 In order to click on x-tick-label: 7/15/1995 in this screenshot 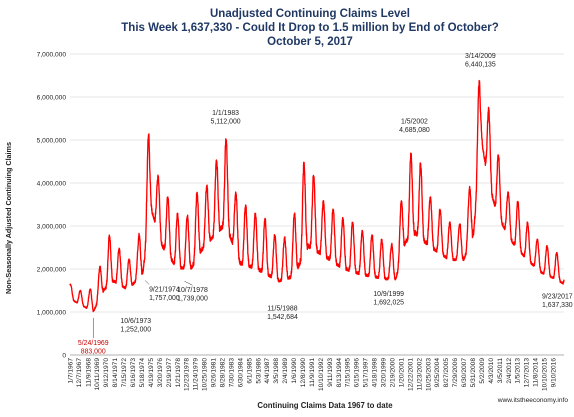, I will do `click(348, 373)`.